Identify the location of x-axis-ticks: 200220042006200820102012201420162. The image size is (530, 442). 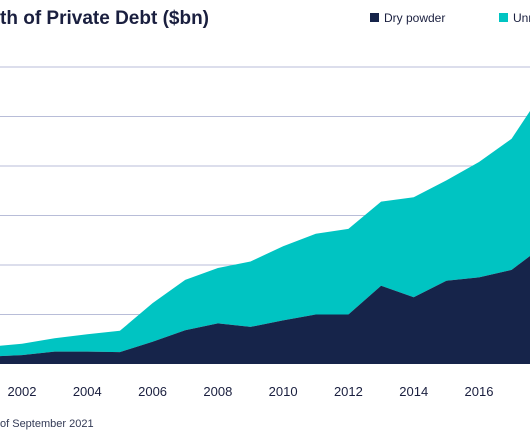
(251, 391).